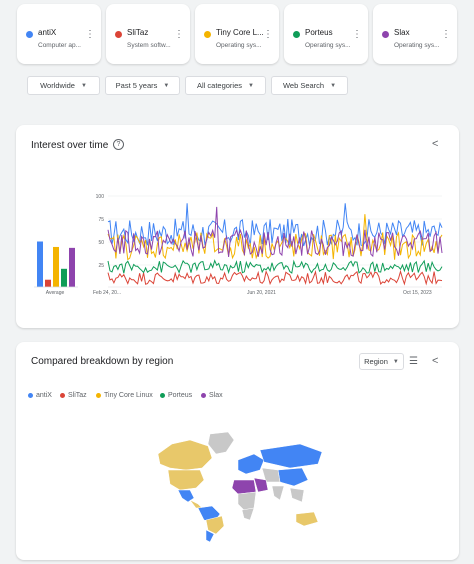 The image size is (474, 564). What do you see at coordinates (376, 361) in the screenshot?
I see `region-dropdown-label: Region` at bounding box center [376, 361].